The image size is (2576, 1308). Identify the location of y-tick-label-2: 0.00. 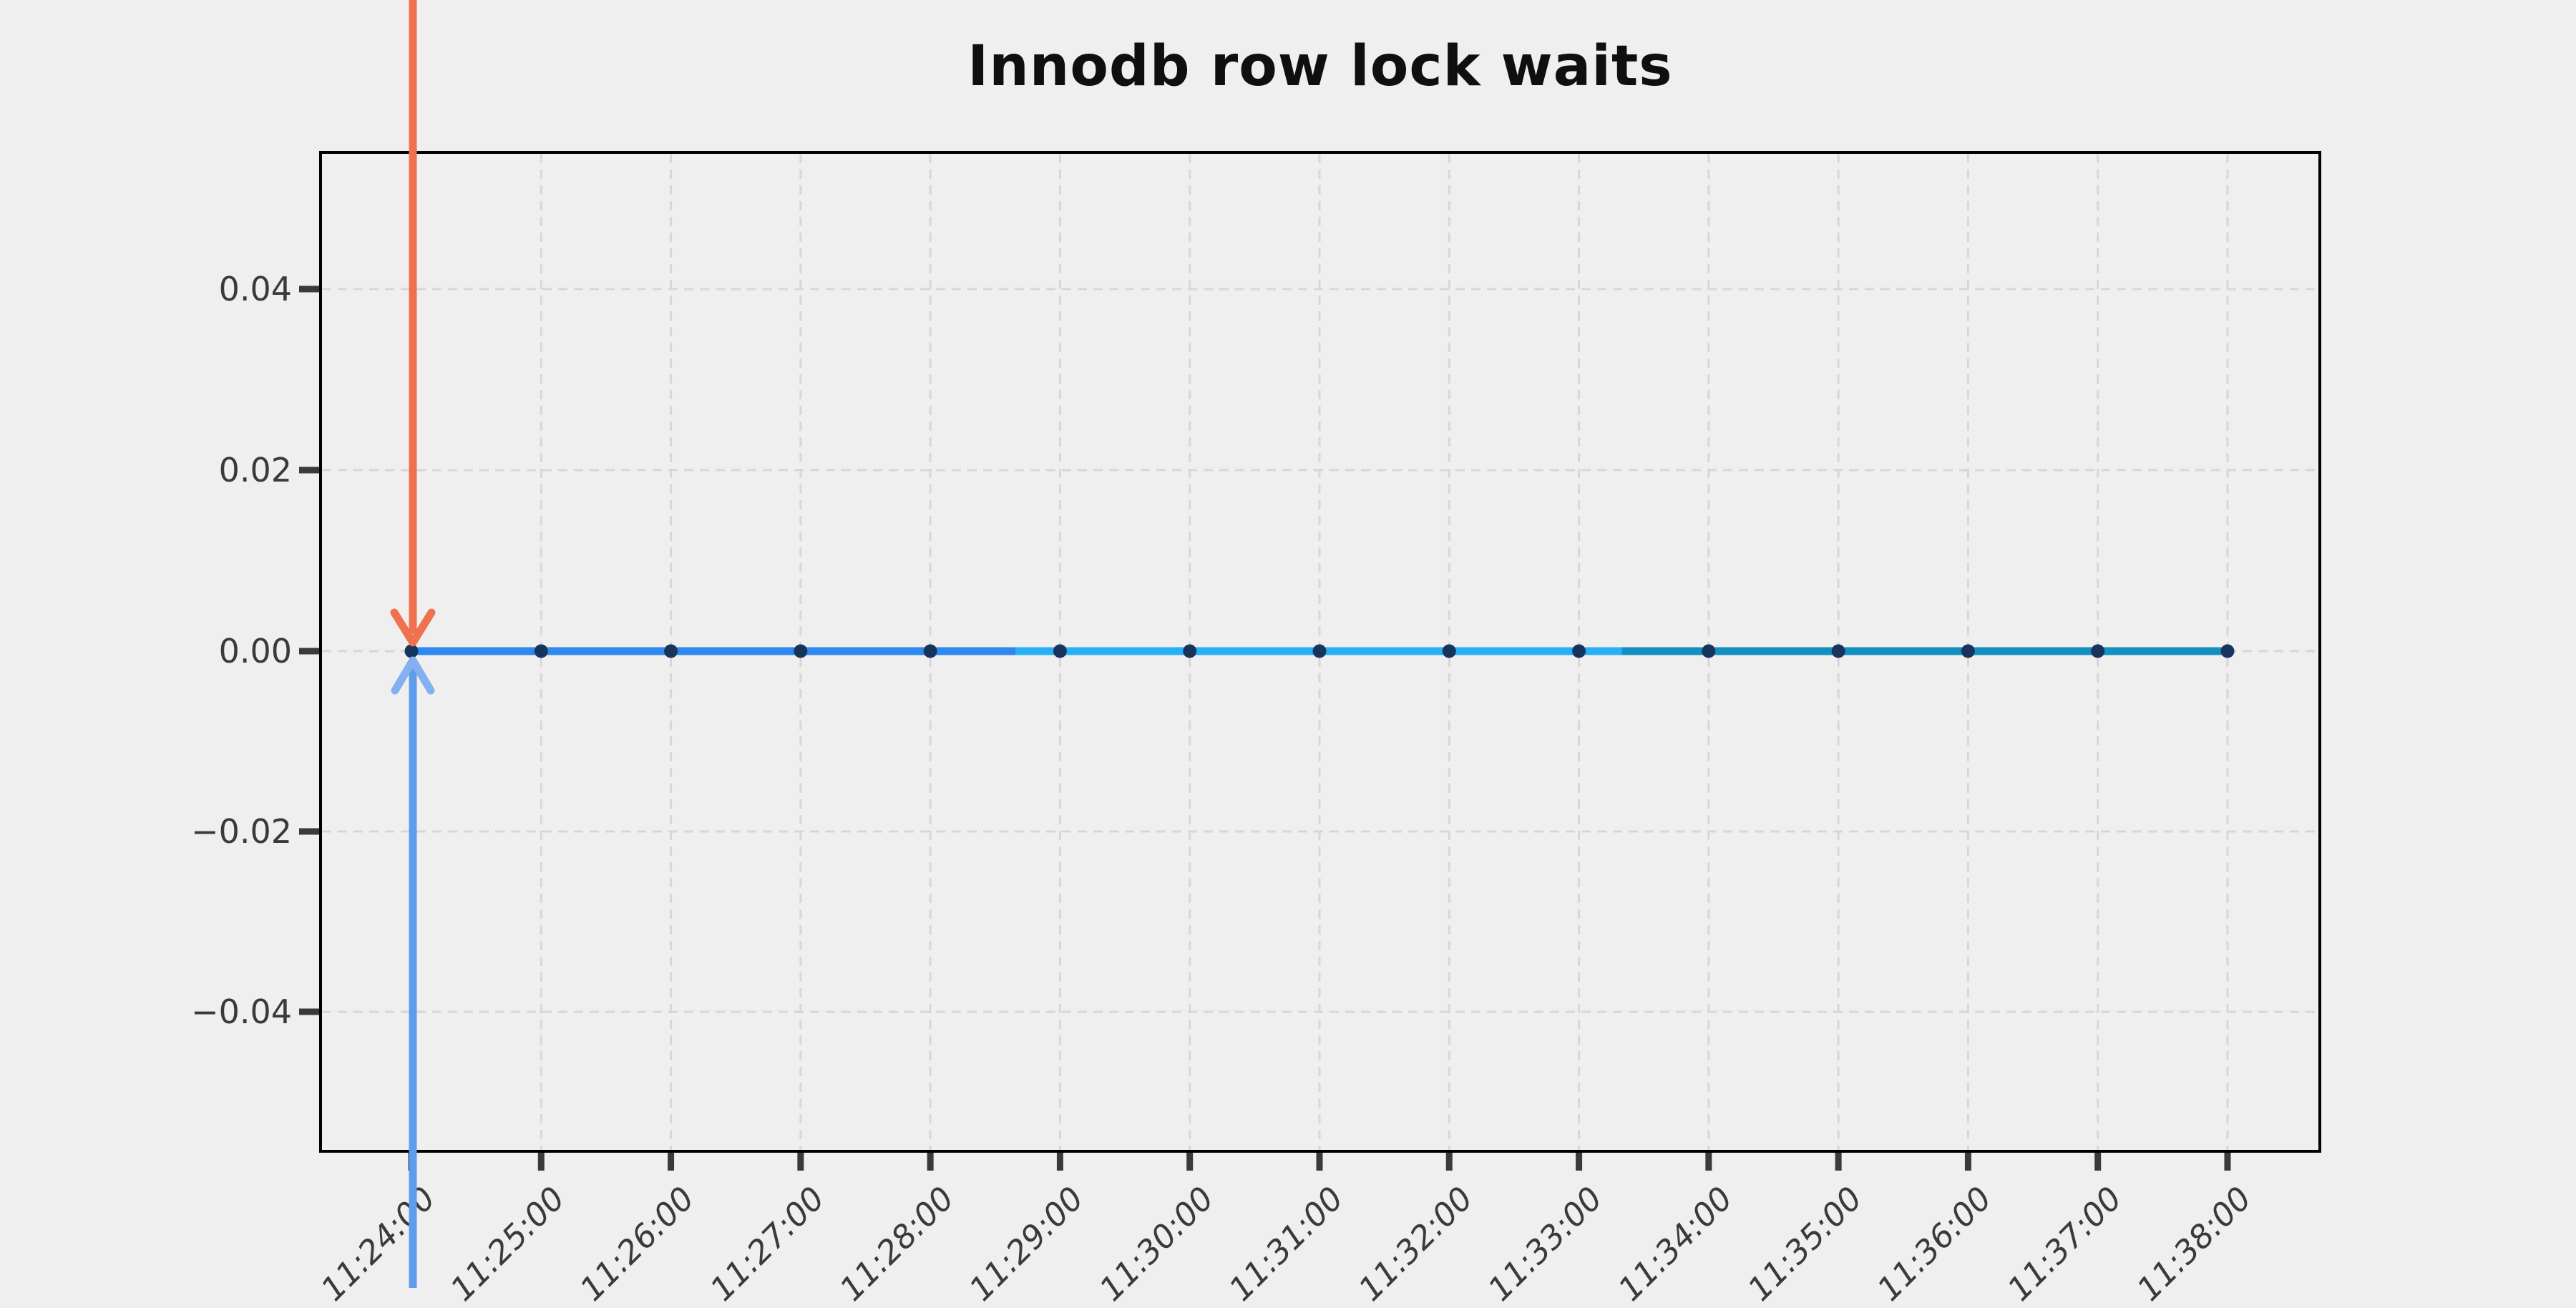
(255, 651).